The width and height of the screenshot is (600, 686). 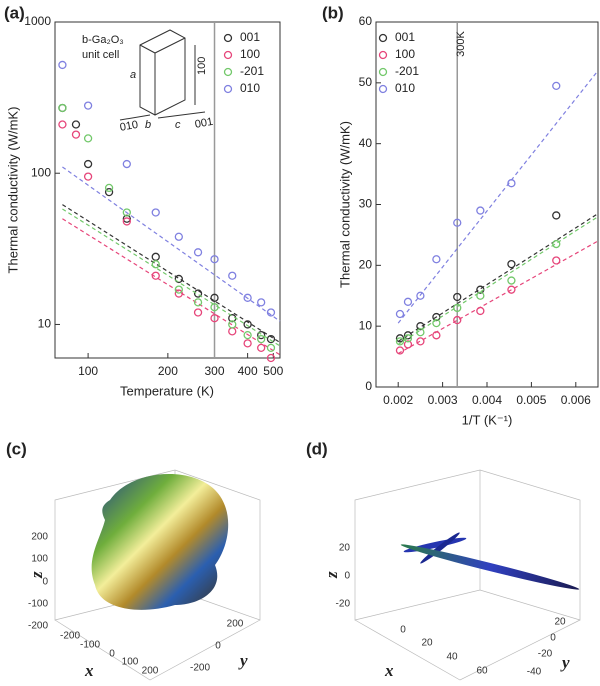 I want to click on inset-label: 010, so click(x=129, y=126).